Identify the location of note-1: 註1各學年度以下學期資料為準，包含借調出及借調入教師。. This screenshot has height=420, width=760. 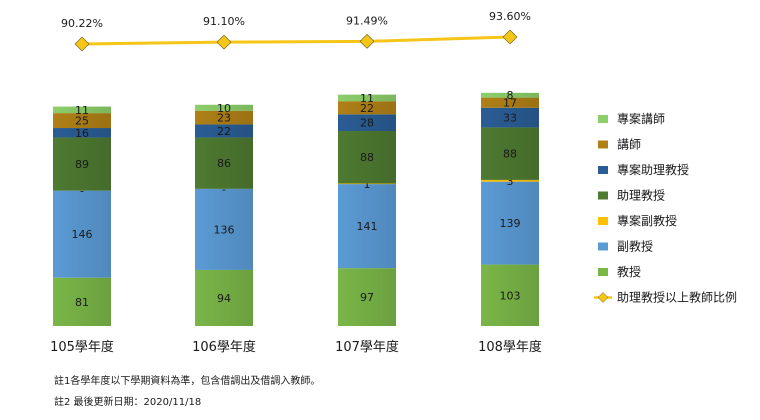
(187, 381).